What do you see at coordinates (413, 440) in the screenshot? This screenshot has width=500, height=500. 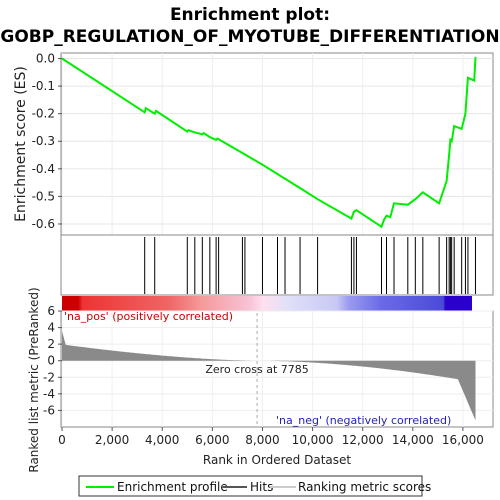 I see `x-tick-label: 14,000` at bounding box center [413, 440].